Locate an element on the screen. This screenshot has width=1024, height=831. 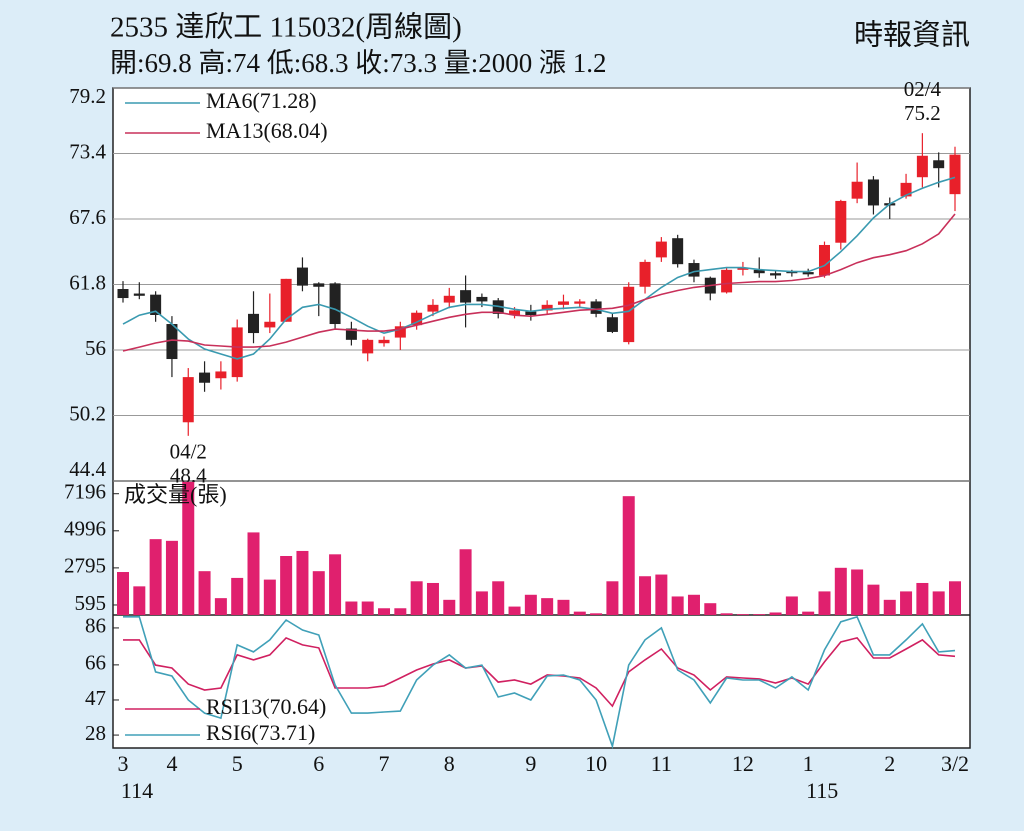
y-tick-label: 595 is located at coordinates (91, 603).